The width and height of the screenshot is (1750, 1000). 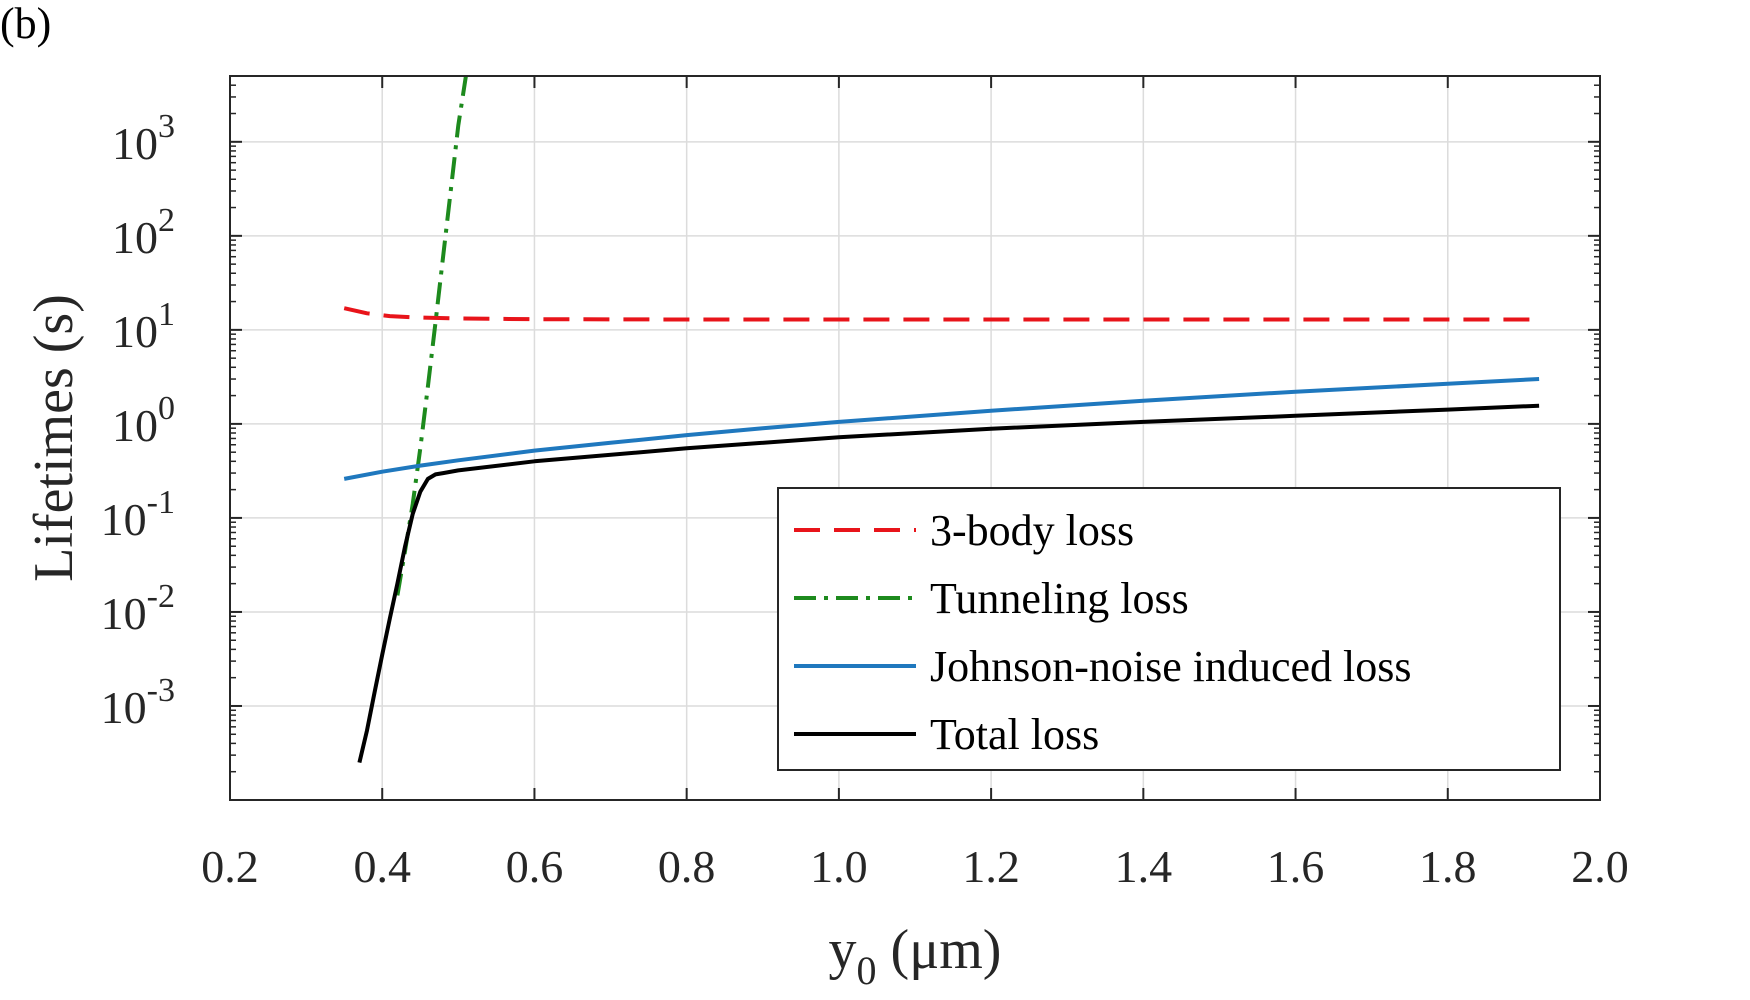 I want to click on y-tick-label-exponent: 1, so click(x=166, y=314).